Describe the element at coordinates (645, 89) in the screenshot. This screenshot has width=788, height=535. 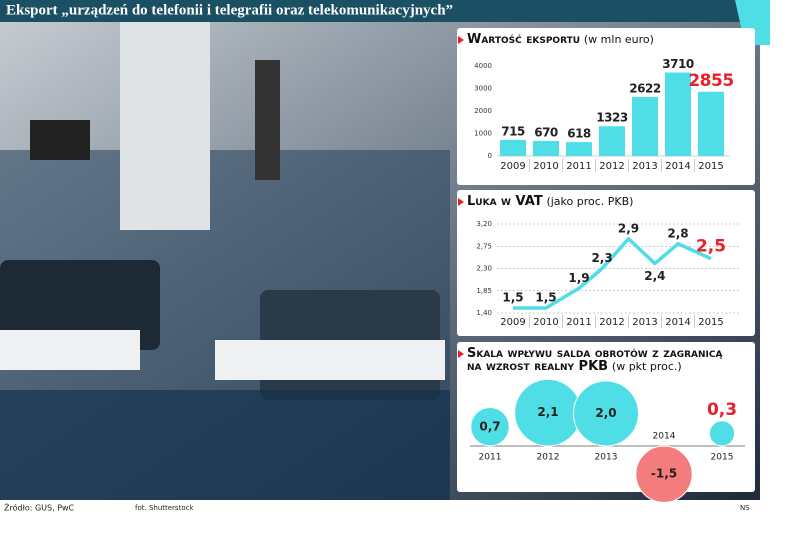
I see `value-label: 2622` at that location.